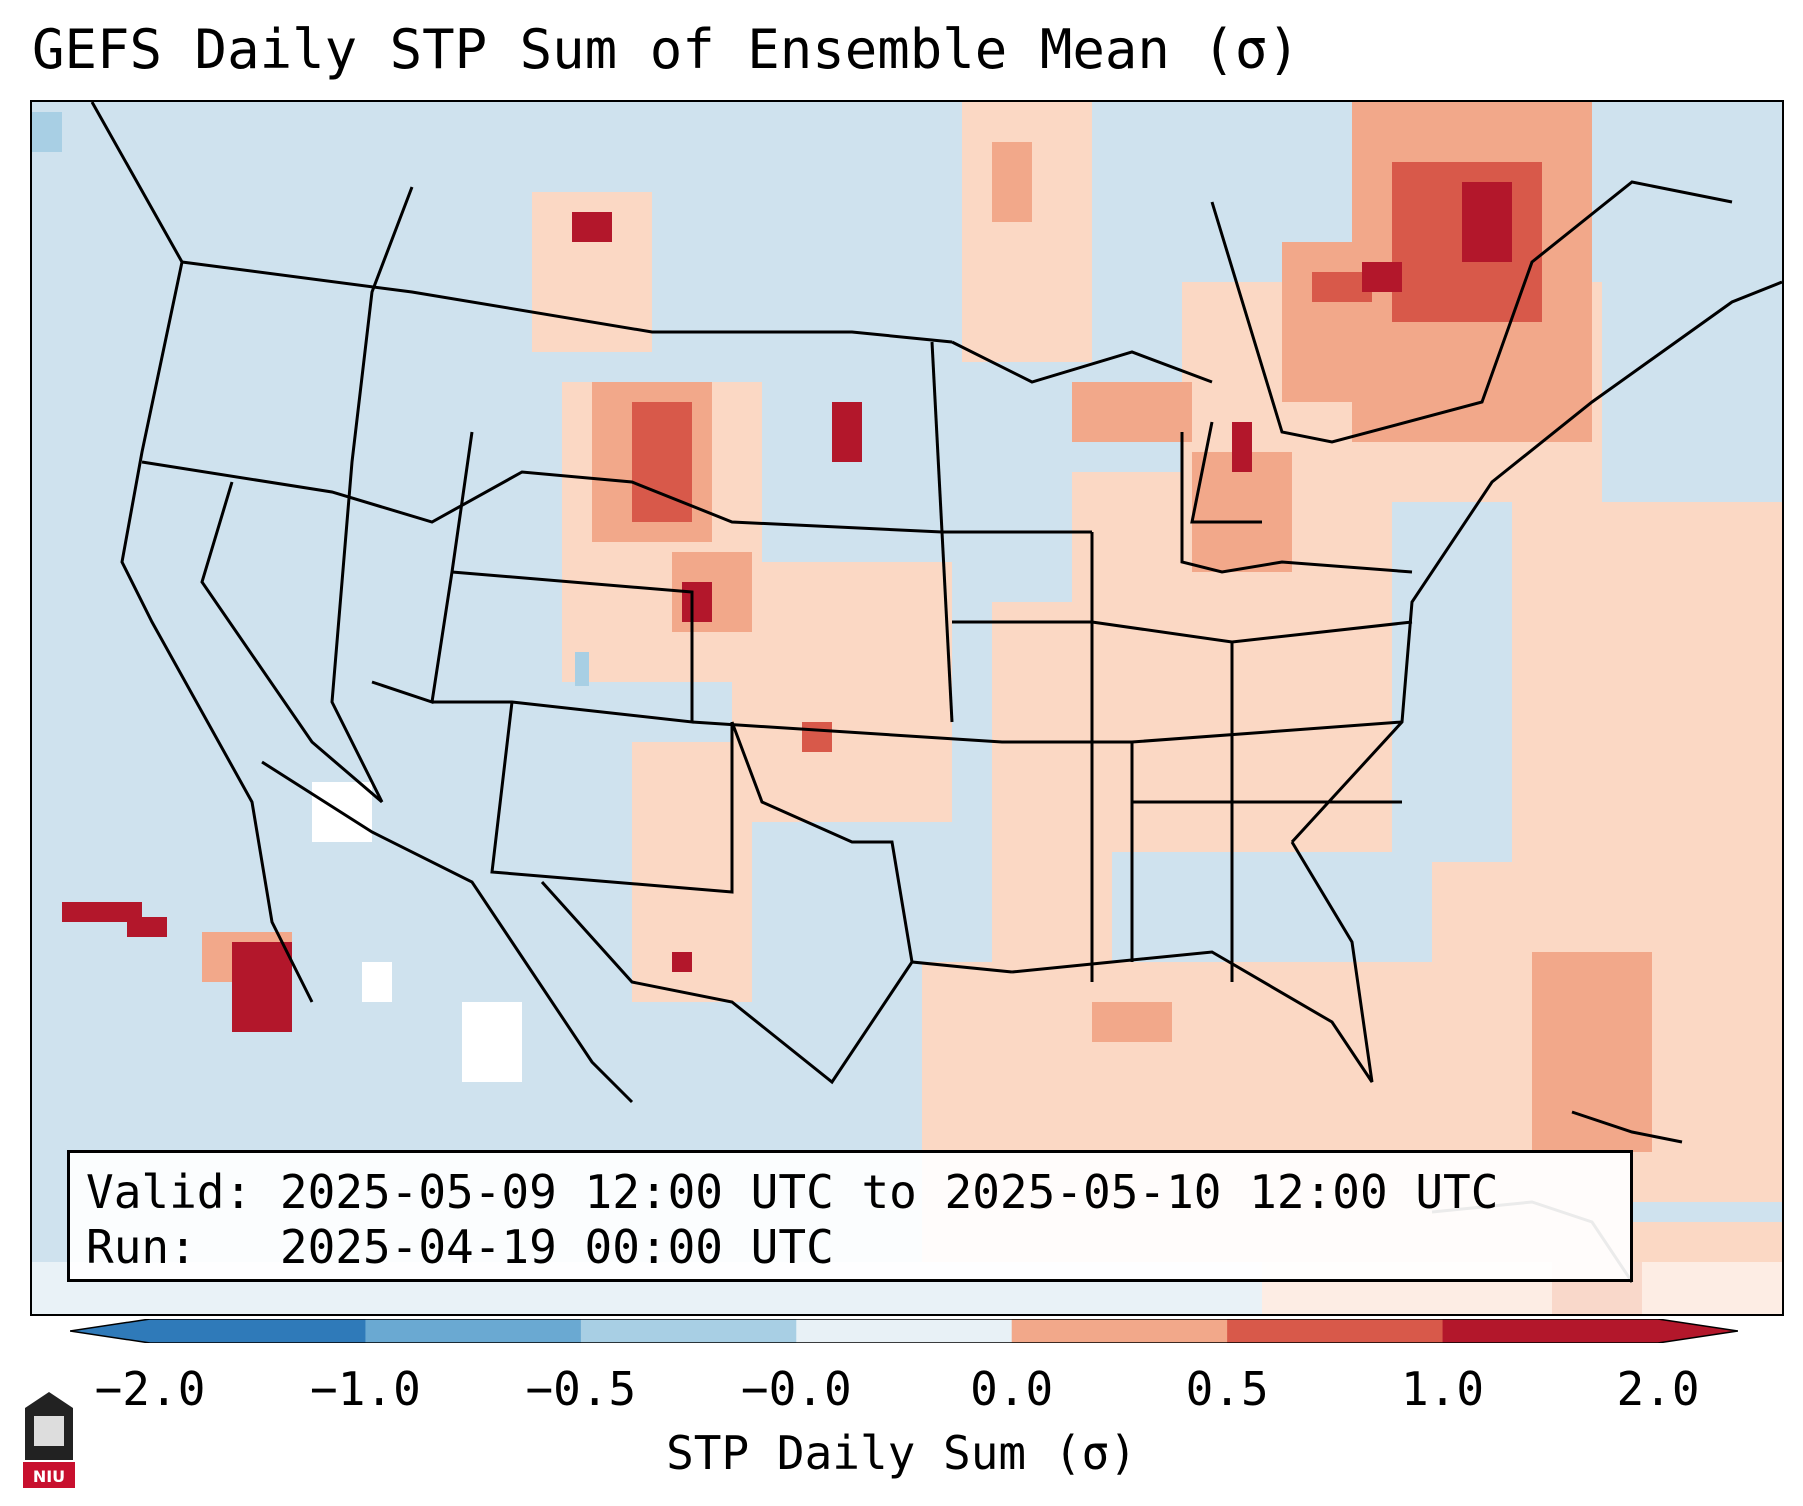  I want to click on colorbar-segments, so click(904, 1331).